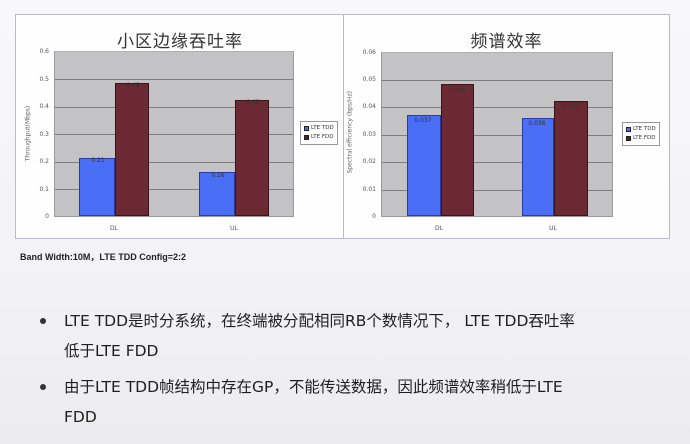 The height and width of the screenshot is (444, 690). What do you see at coordinates (180, 42) in the screenshot?
I see `chart-title: 小区边缘吞吐率` at bounding box center [180, 42].